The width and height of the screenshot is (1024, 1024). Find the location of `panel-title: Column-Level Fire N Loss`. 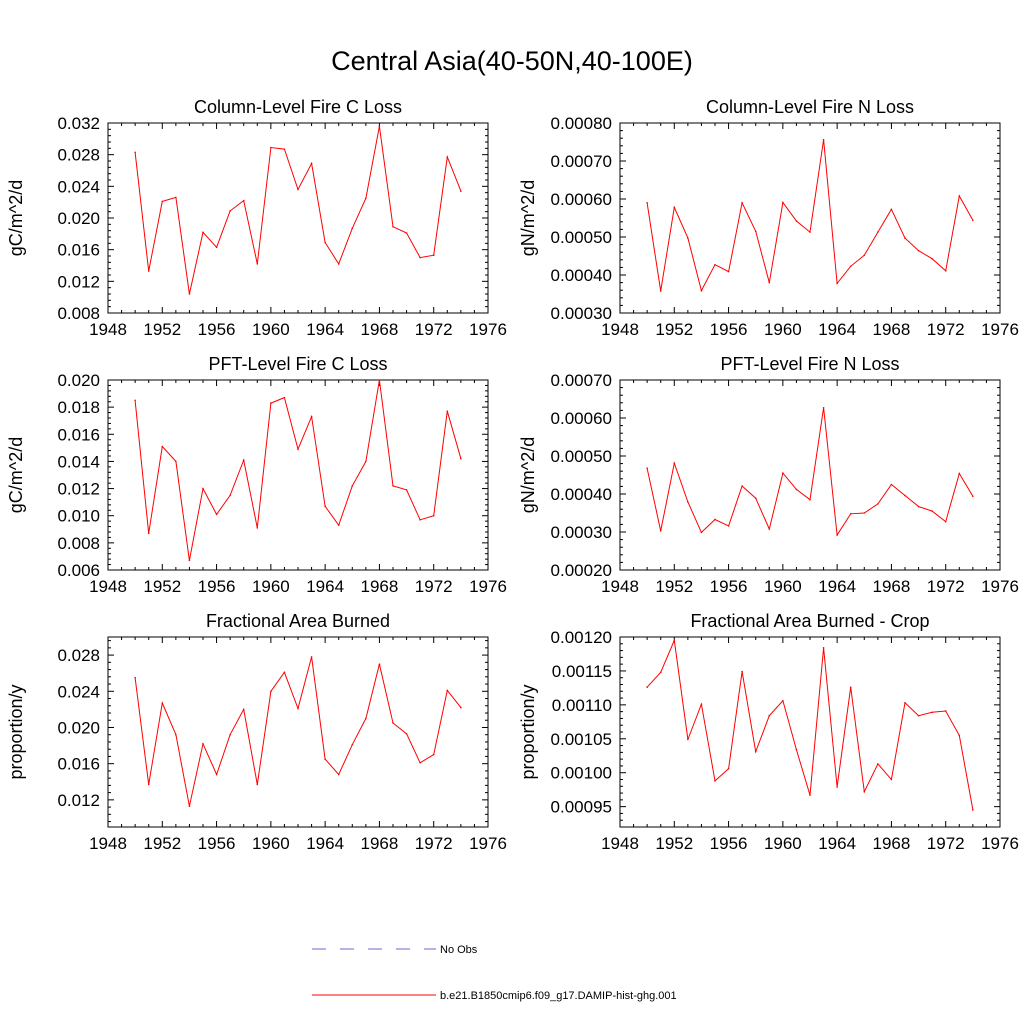

panel-title: Column-Level Fire N Loss is located at coordinates (810, 107).